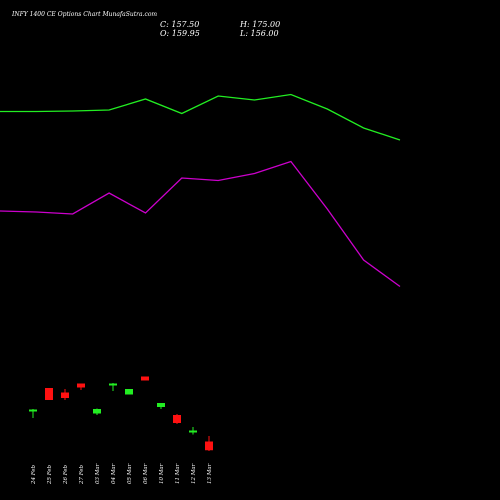 The width and height of the screenshot is (500, 500). Describe the element at coordinates (50, 474) in the screenshot. I see `x-tick-label: 25 Feb` at that location.